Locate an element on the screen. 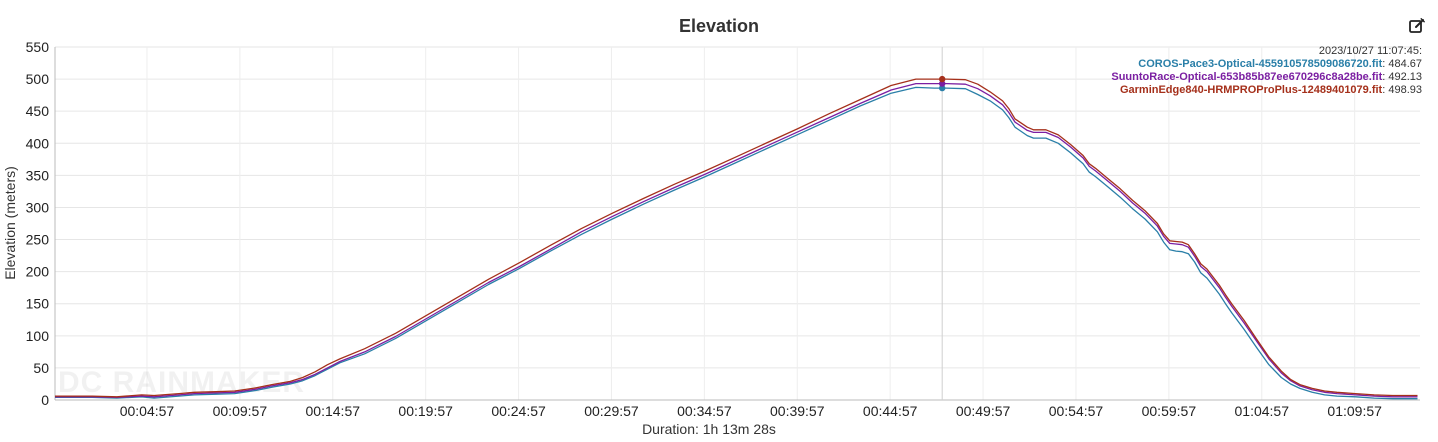  y-tick-label: 400 is located at coordinates (38, 143).